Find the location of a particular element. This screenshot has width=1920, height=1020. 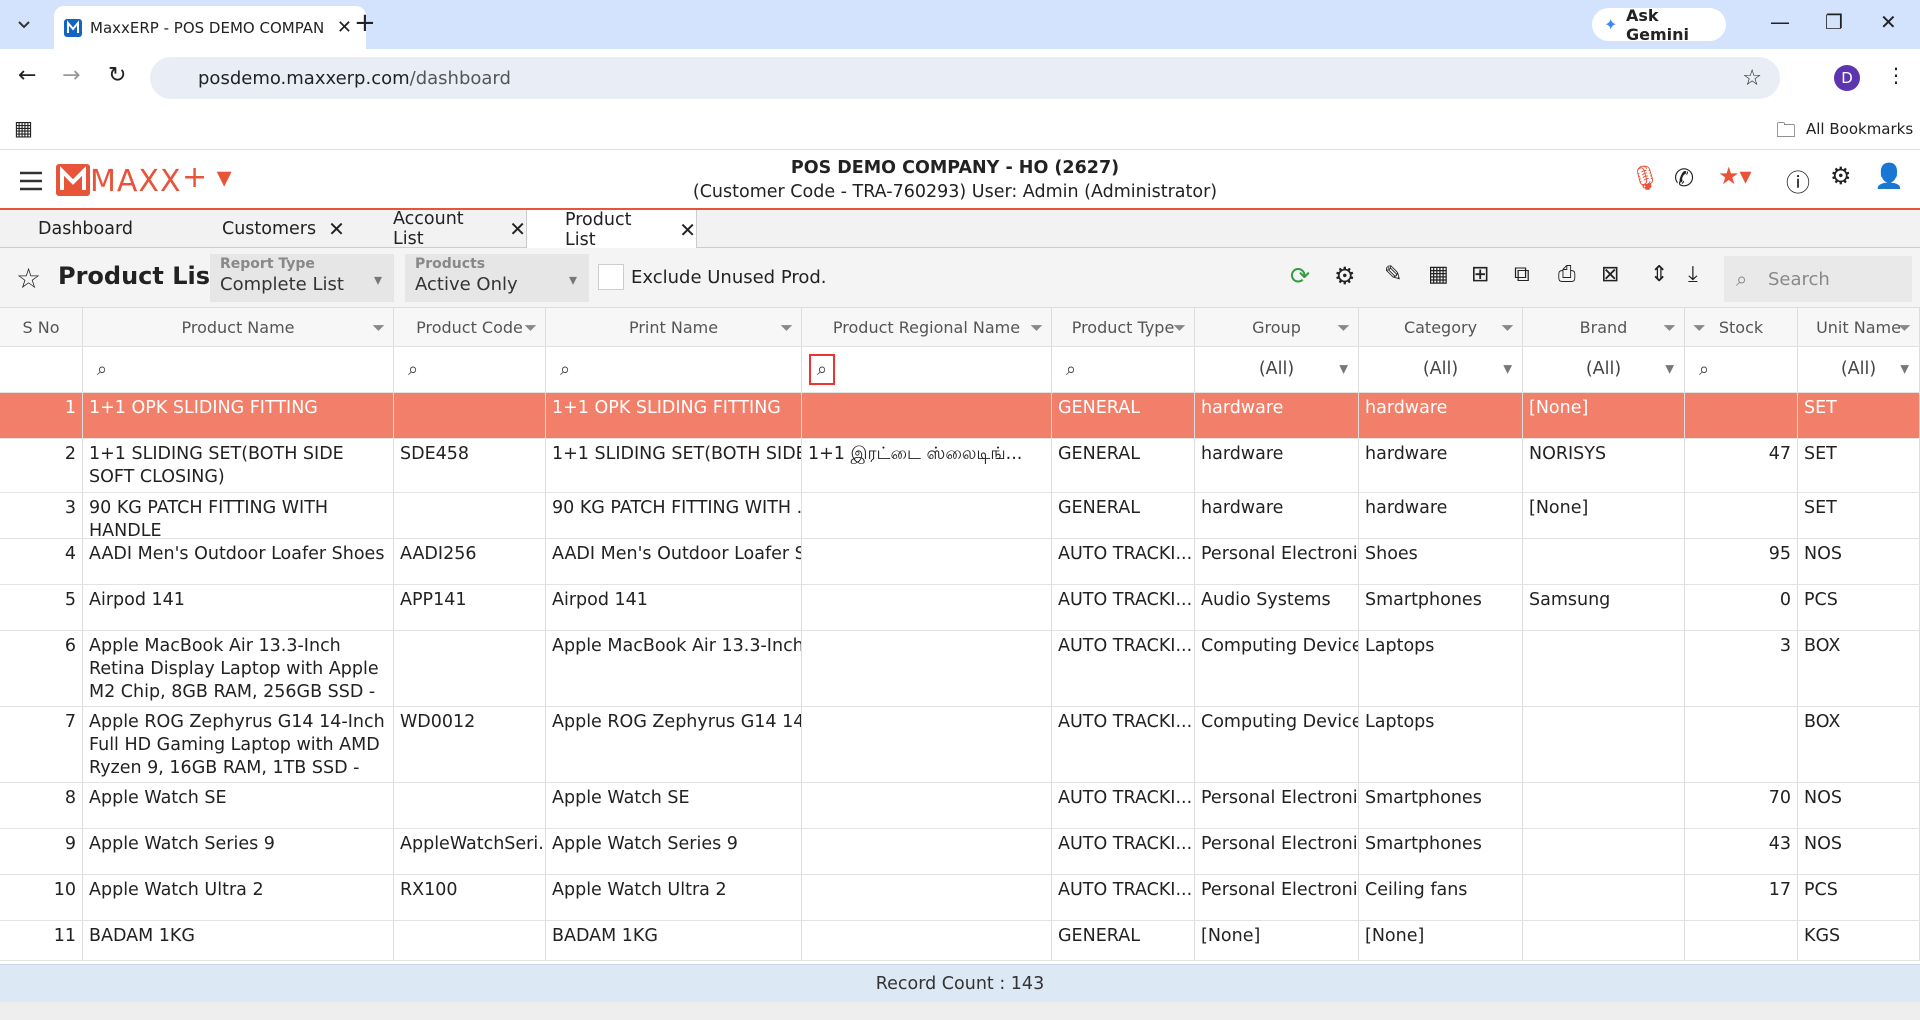

cell: SDE458 is located at coordinates (470, 465).